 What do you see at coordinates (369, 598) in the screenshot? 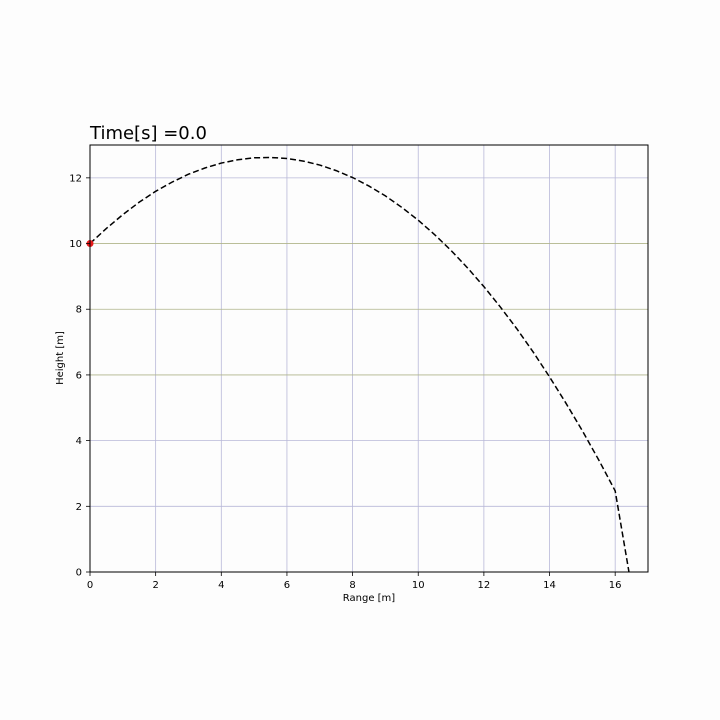
I see `x-axis-label: Range [m]` at bounding box center [369, 598].